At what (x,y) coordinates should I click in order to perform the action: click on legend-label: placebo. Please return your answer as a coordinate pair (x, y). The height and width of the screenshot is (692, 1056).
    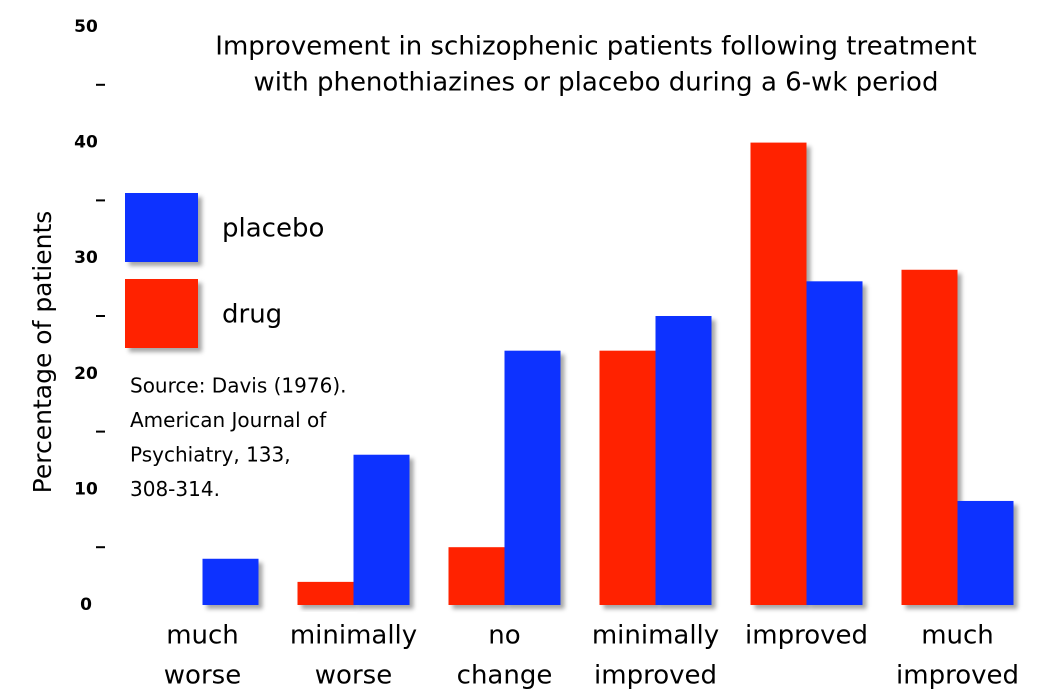
    Looking at the image, I should click on (273, 229).